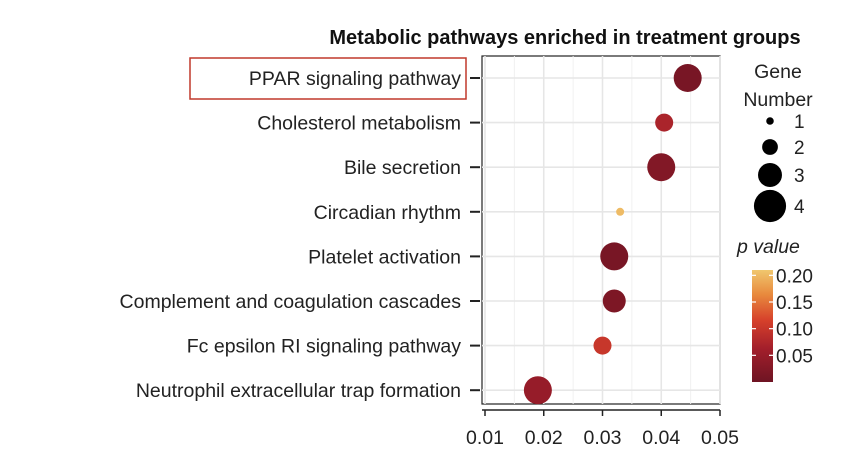 The width and height of the screenshot is (858, 470). Describe the element at coordinates (485, 438) in the screenshot. I see `x-tick-label: 0.01` at that location.